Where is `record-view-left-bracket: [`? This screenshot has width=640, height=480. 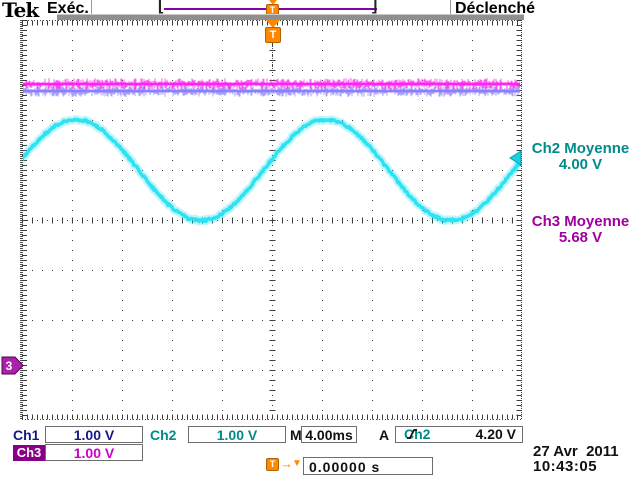
record-view-left-bracket: [ is located at coordinates (161, 7).